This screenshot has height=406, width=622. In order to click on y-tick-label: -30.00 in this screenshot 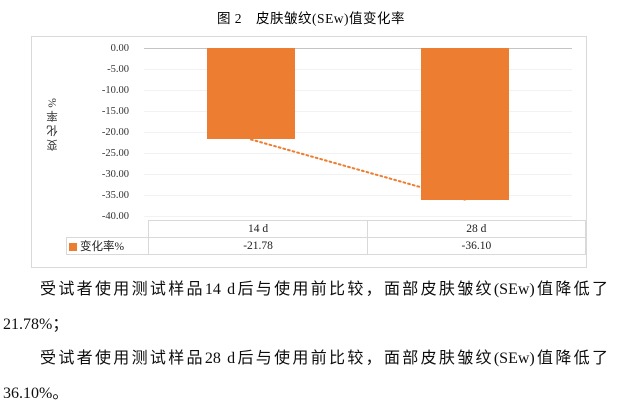, I will do `click(115, 174)`.